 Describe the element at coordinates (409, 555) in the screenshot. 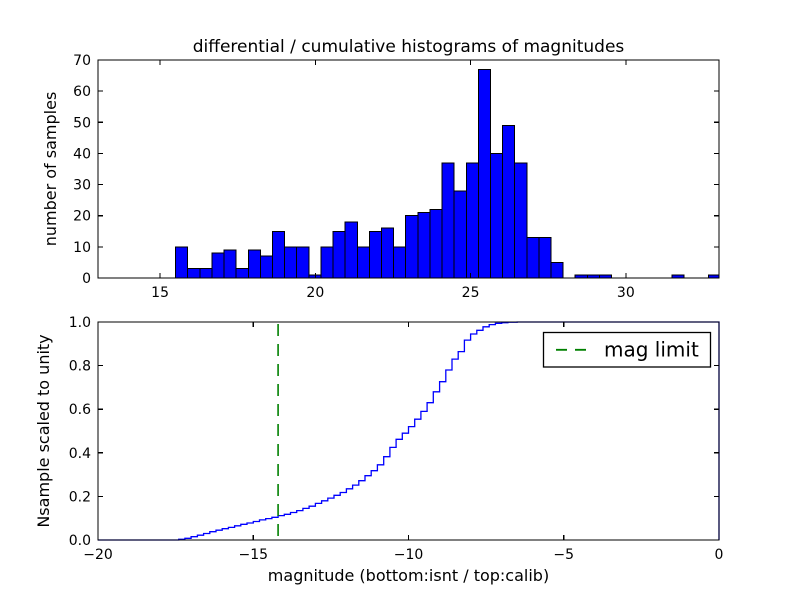

I see `x-tick-label: −10` at that location.